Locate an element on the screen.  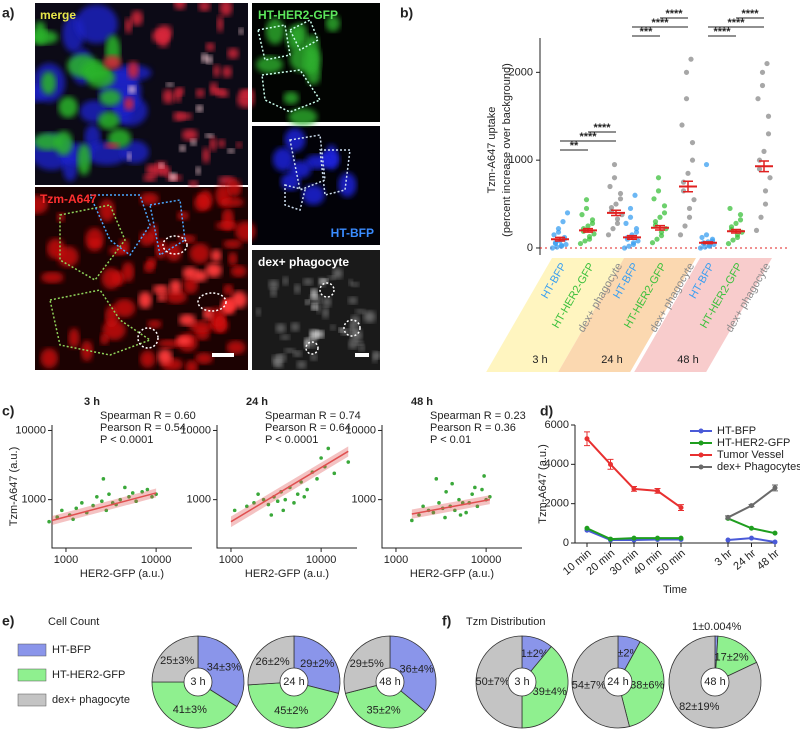
chart-title: Cell Count is located at coordinates (73, 622).